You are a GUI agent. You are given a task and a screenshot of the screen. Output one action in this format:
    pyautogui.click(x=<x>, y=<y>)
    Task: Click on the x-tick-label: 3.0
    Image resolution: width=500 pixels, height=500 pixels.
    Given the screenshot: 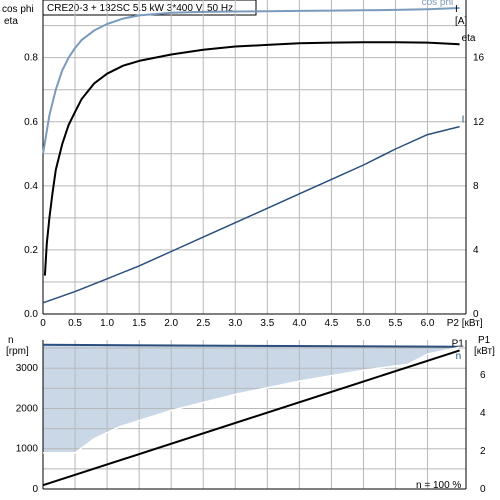 What is the action you would take?
    pyautogui.click(x=235, y=323)
    